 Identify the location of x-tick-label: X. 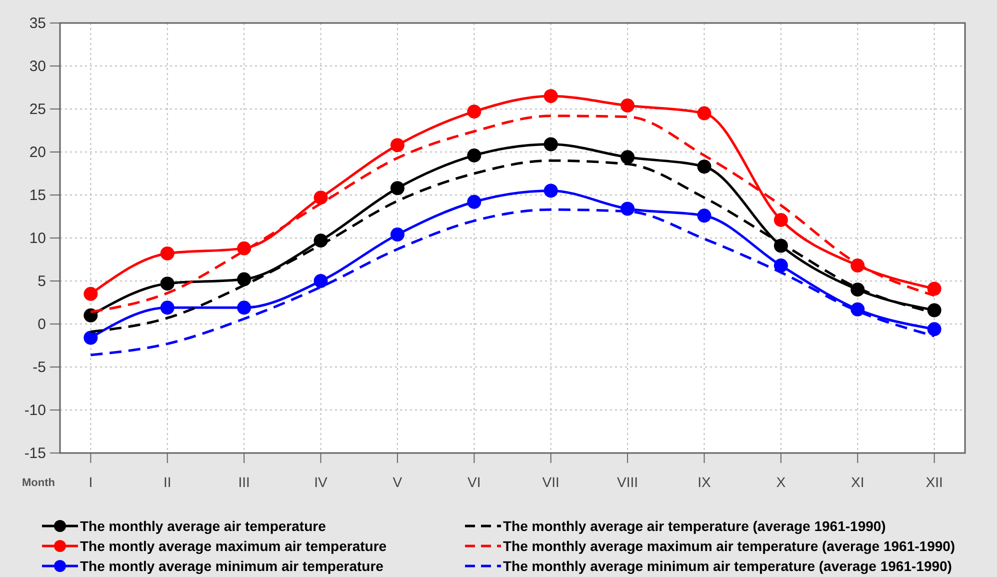
(781, 482).